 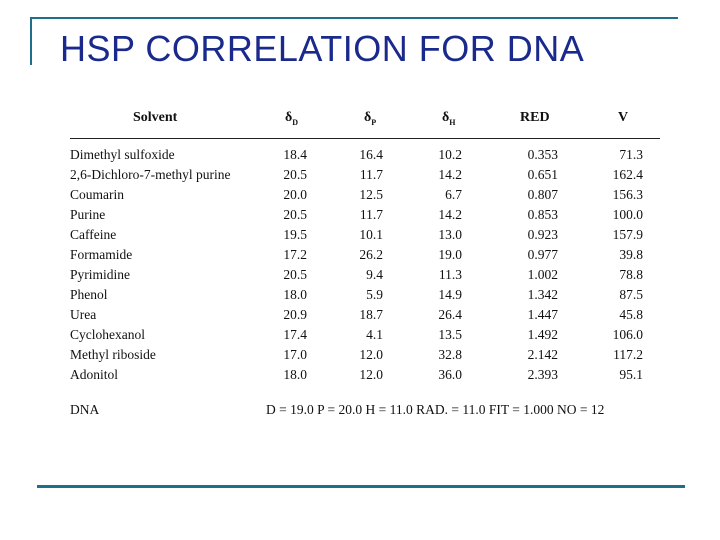 What do you see at coordinates (628, 354) in the screenshot?
I see `cell-v: 117.2` at bounding box center [628, 354].